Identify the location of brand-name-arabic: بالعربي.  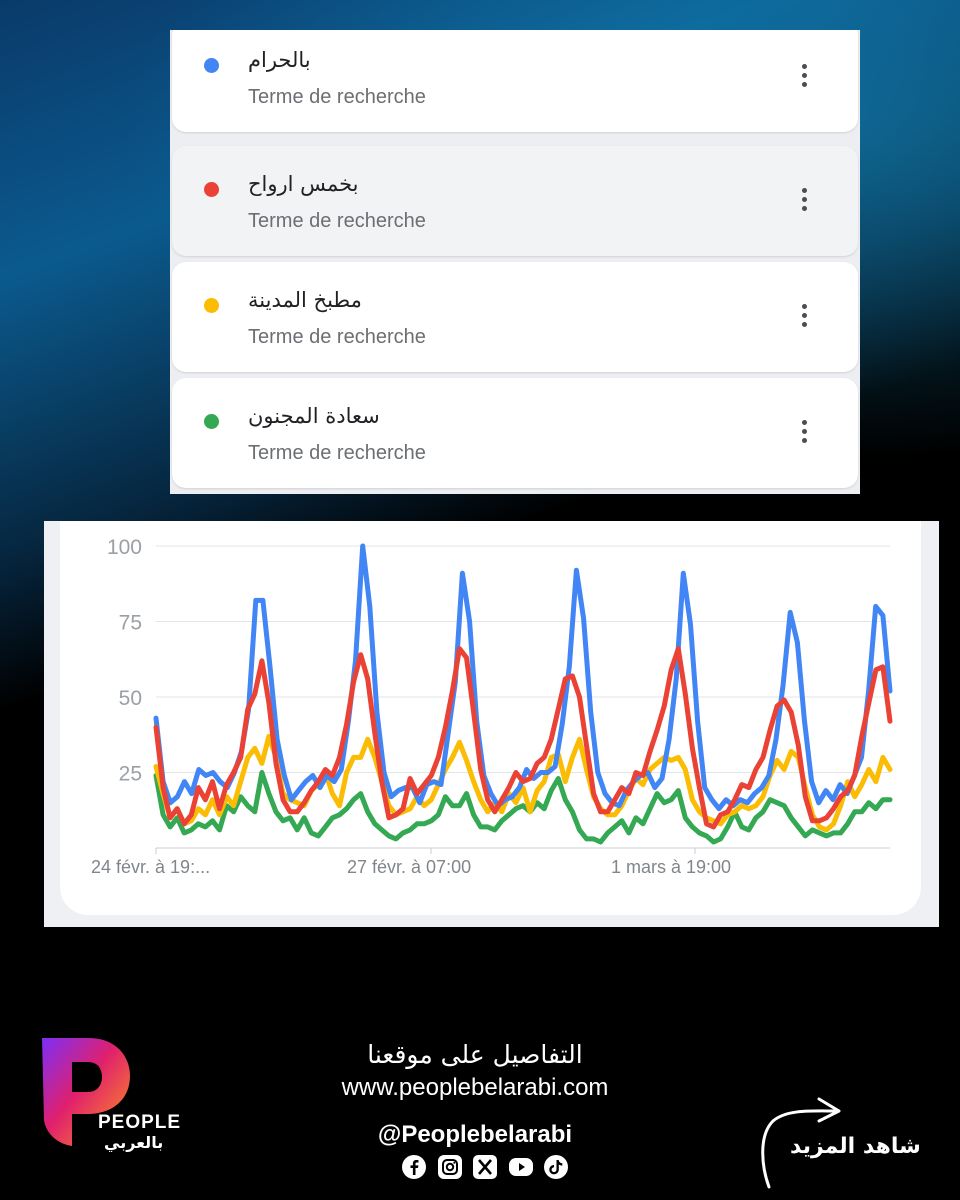
(134, 1142).